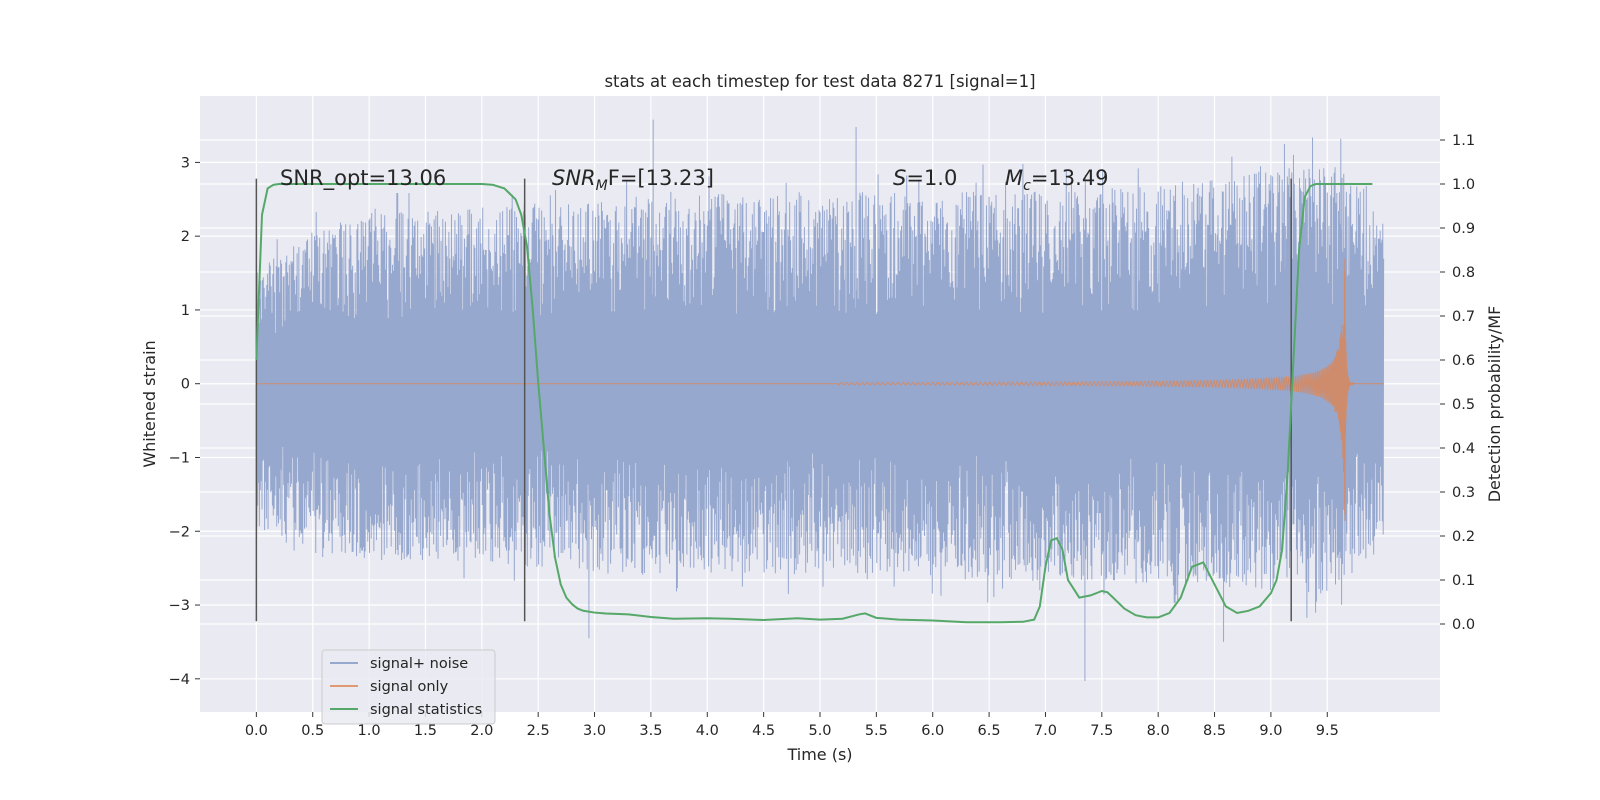 The height and width of the screenshot is (800, 1600). I want to click on x-tick-label: 5.5, so click(876, 731).